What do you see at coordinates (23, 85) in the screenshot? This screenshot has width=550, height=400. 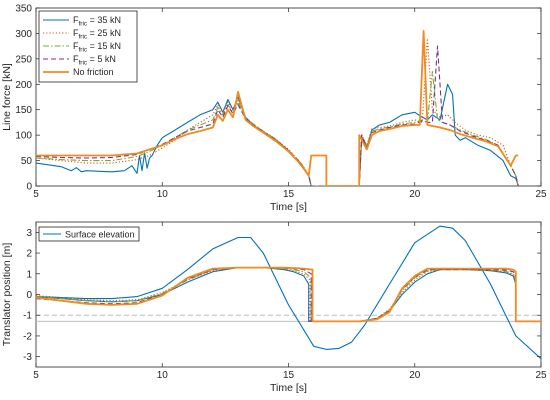 I see `y-tick-label: 200` at bounding box center [23, 85].